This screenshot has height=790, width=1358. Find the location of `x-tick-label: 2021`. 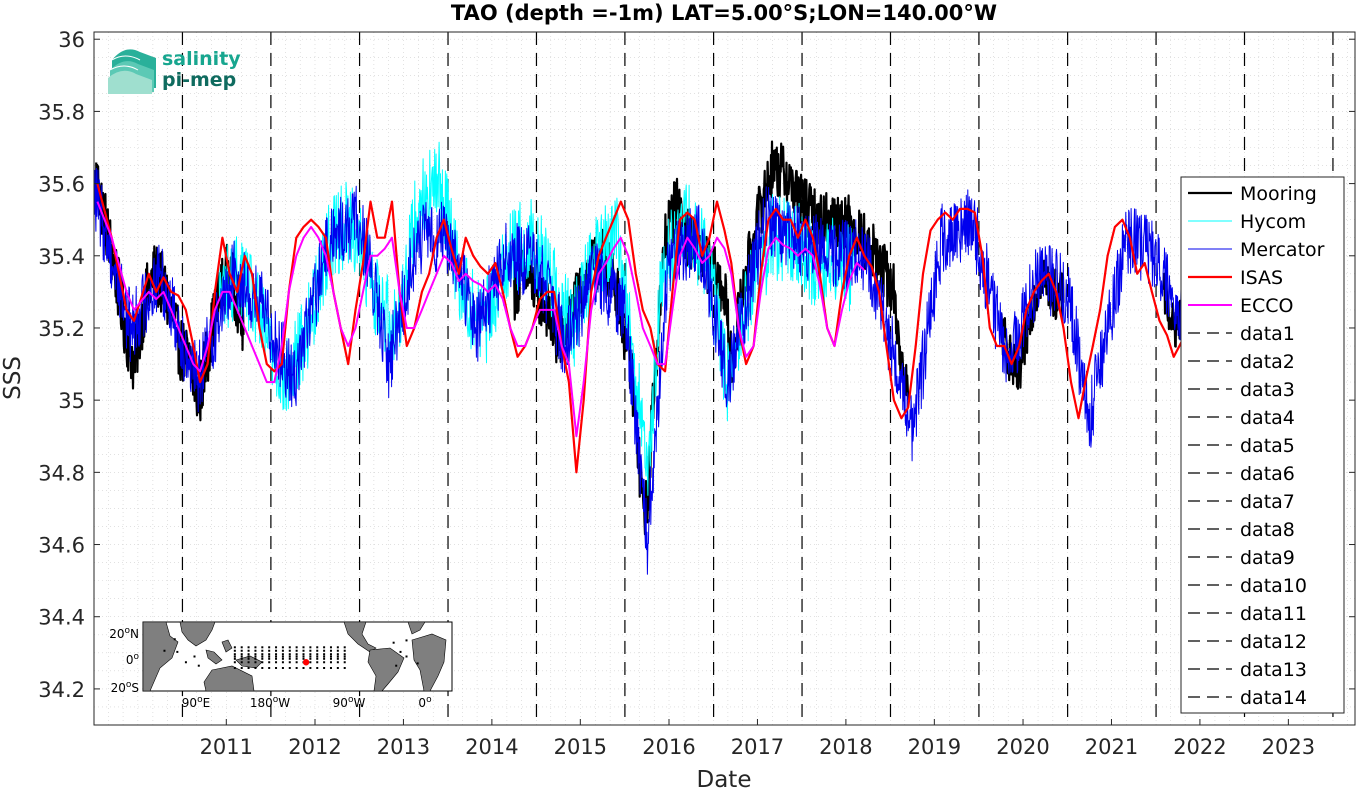

x-tick-label: 2021 is located at coordinates (1111, 747).